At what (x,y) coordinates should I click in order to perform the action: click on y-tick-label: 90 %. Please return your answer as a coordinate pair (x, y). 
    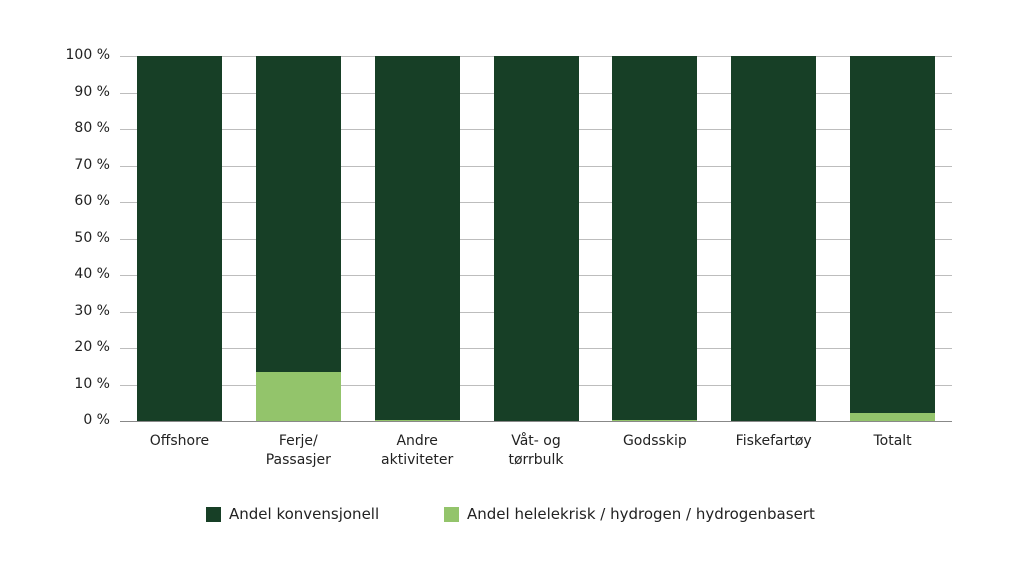
    Looking at the image, I should click on (92, 91).